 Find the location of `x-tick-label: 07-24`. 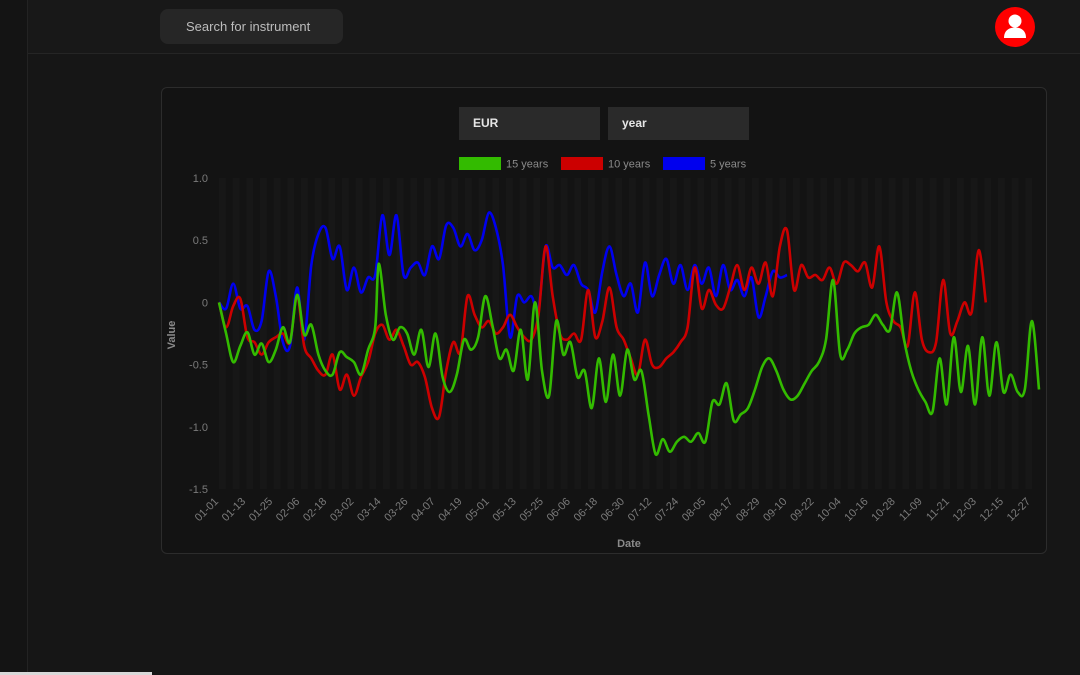

x-tick-label: 07-24 is located at coordinates (667, 510).